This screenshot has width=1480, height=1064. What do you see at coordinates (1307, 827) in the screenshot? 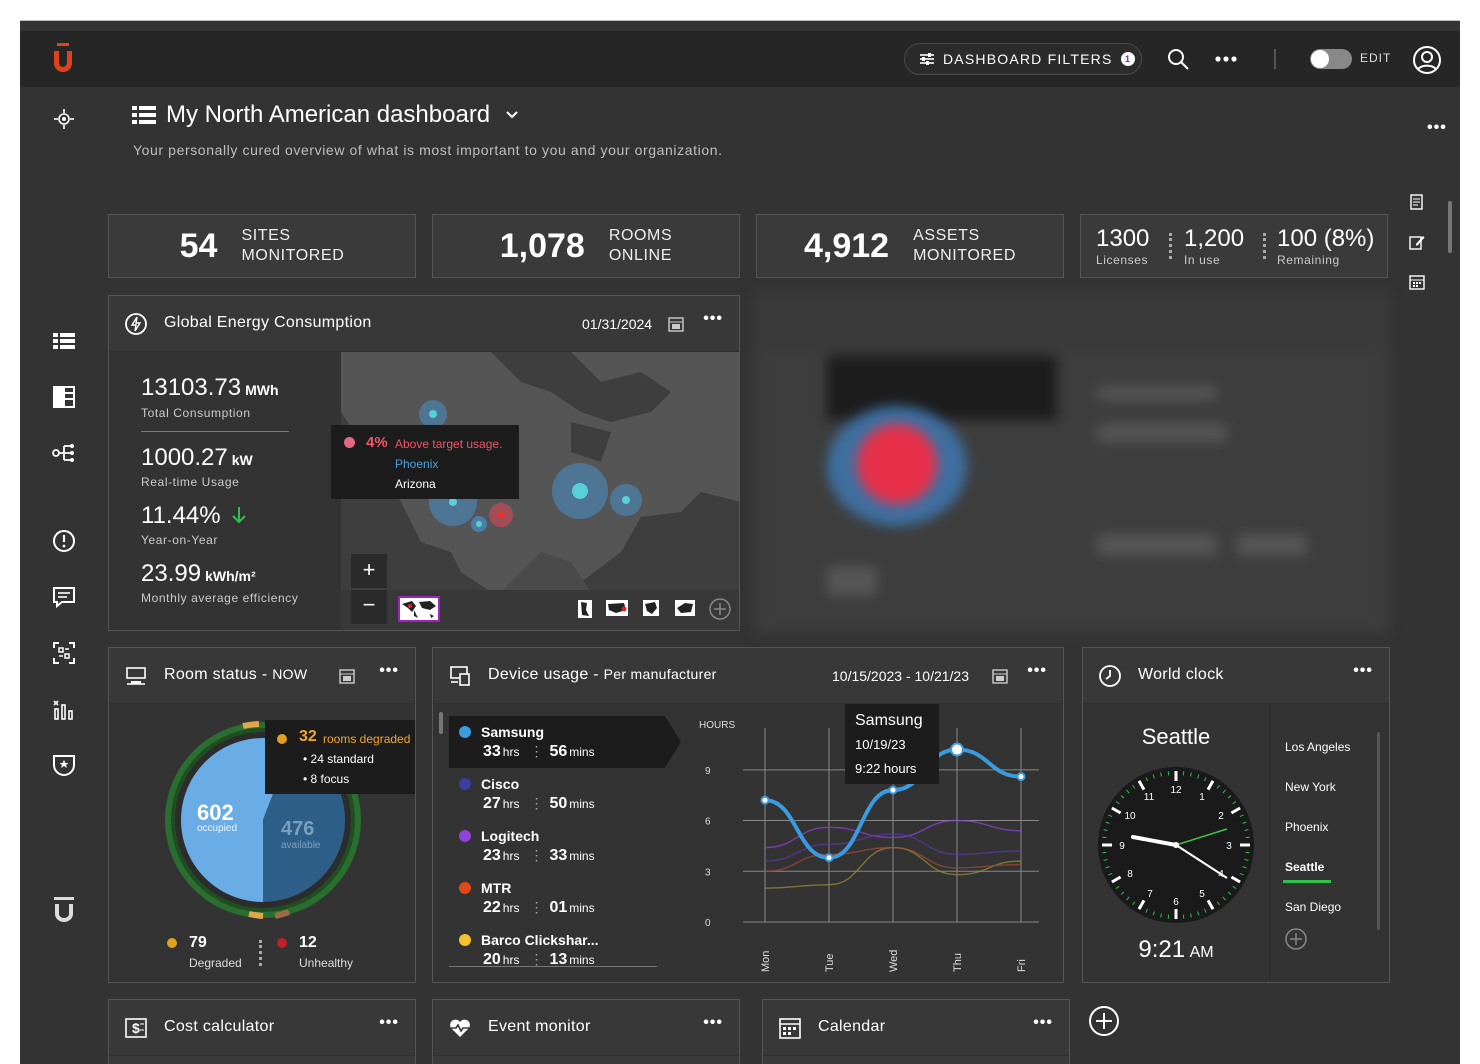
I see `city-item: Phoenix` at bounding box center [1307, 827].